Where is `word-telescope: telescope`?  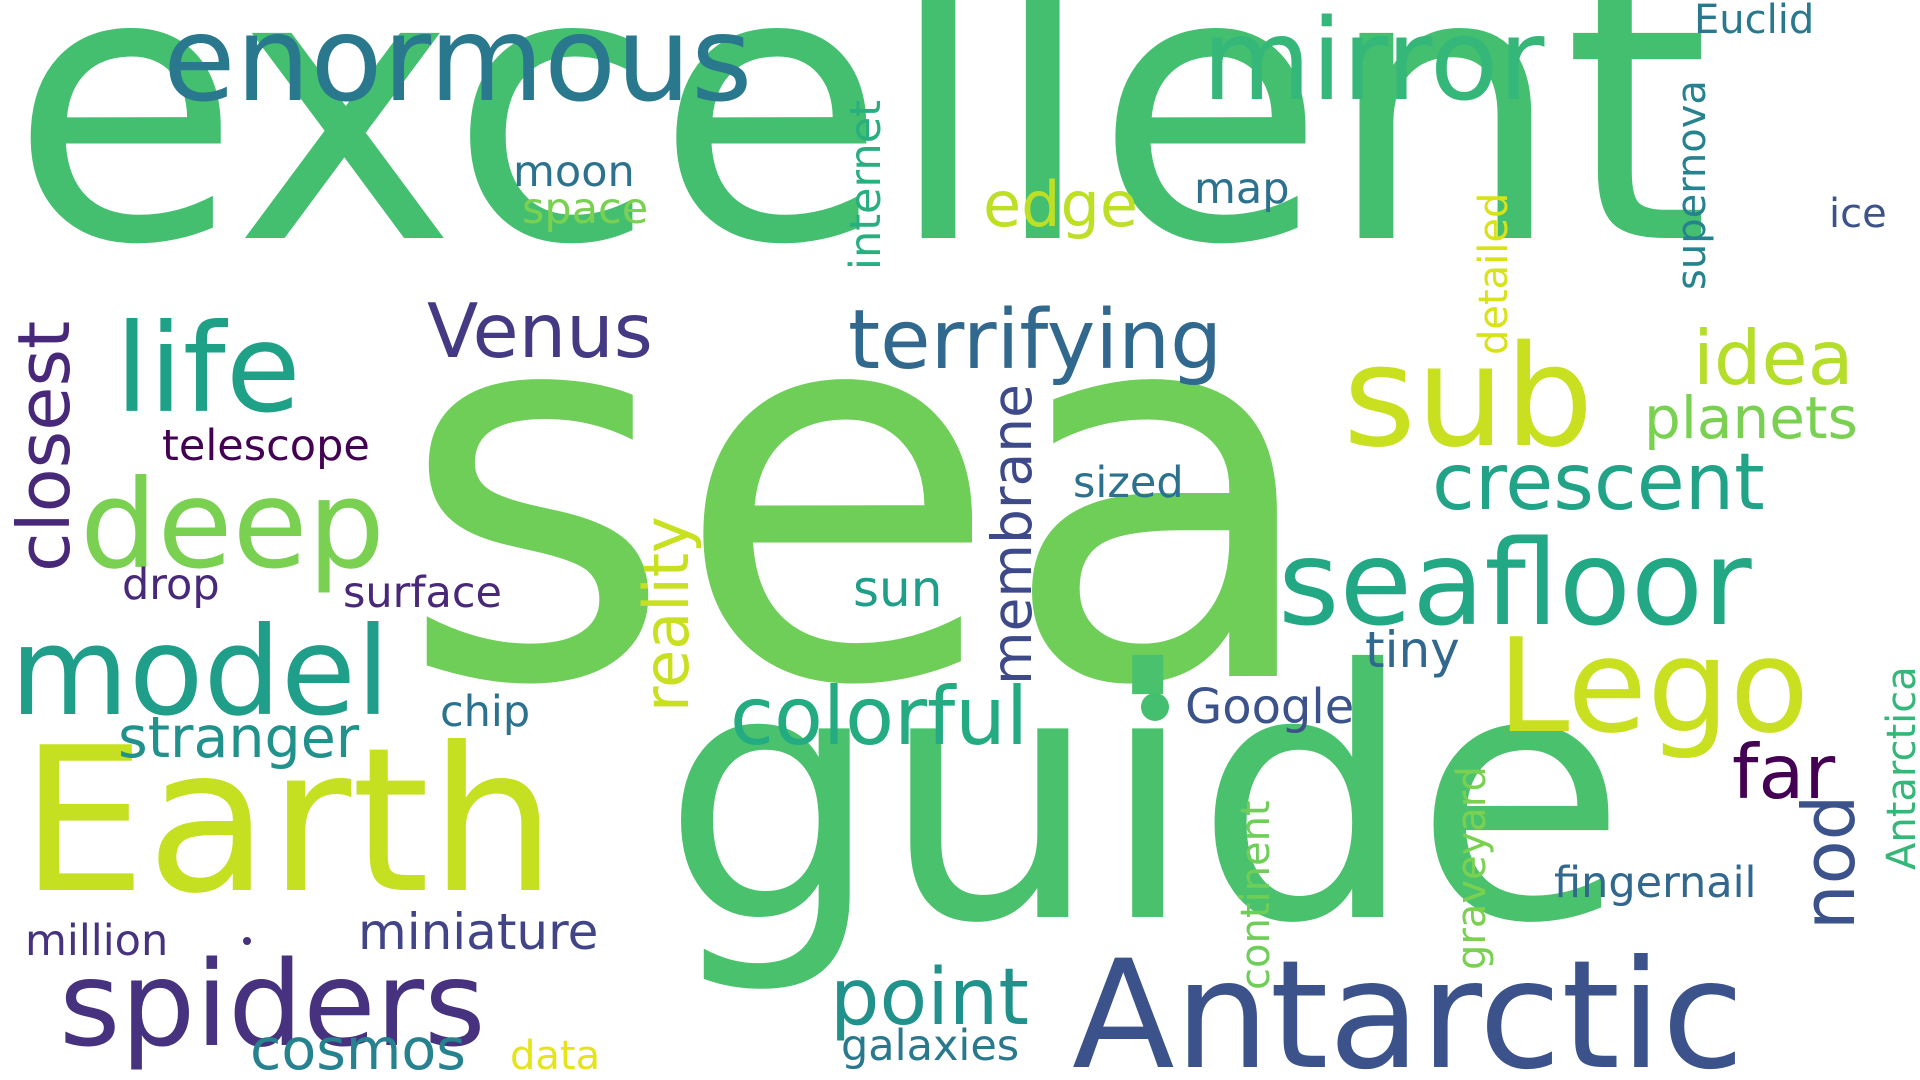 word-telescope: telescope is located at coordinates (266, 446).